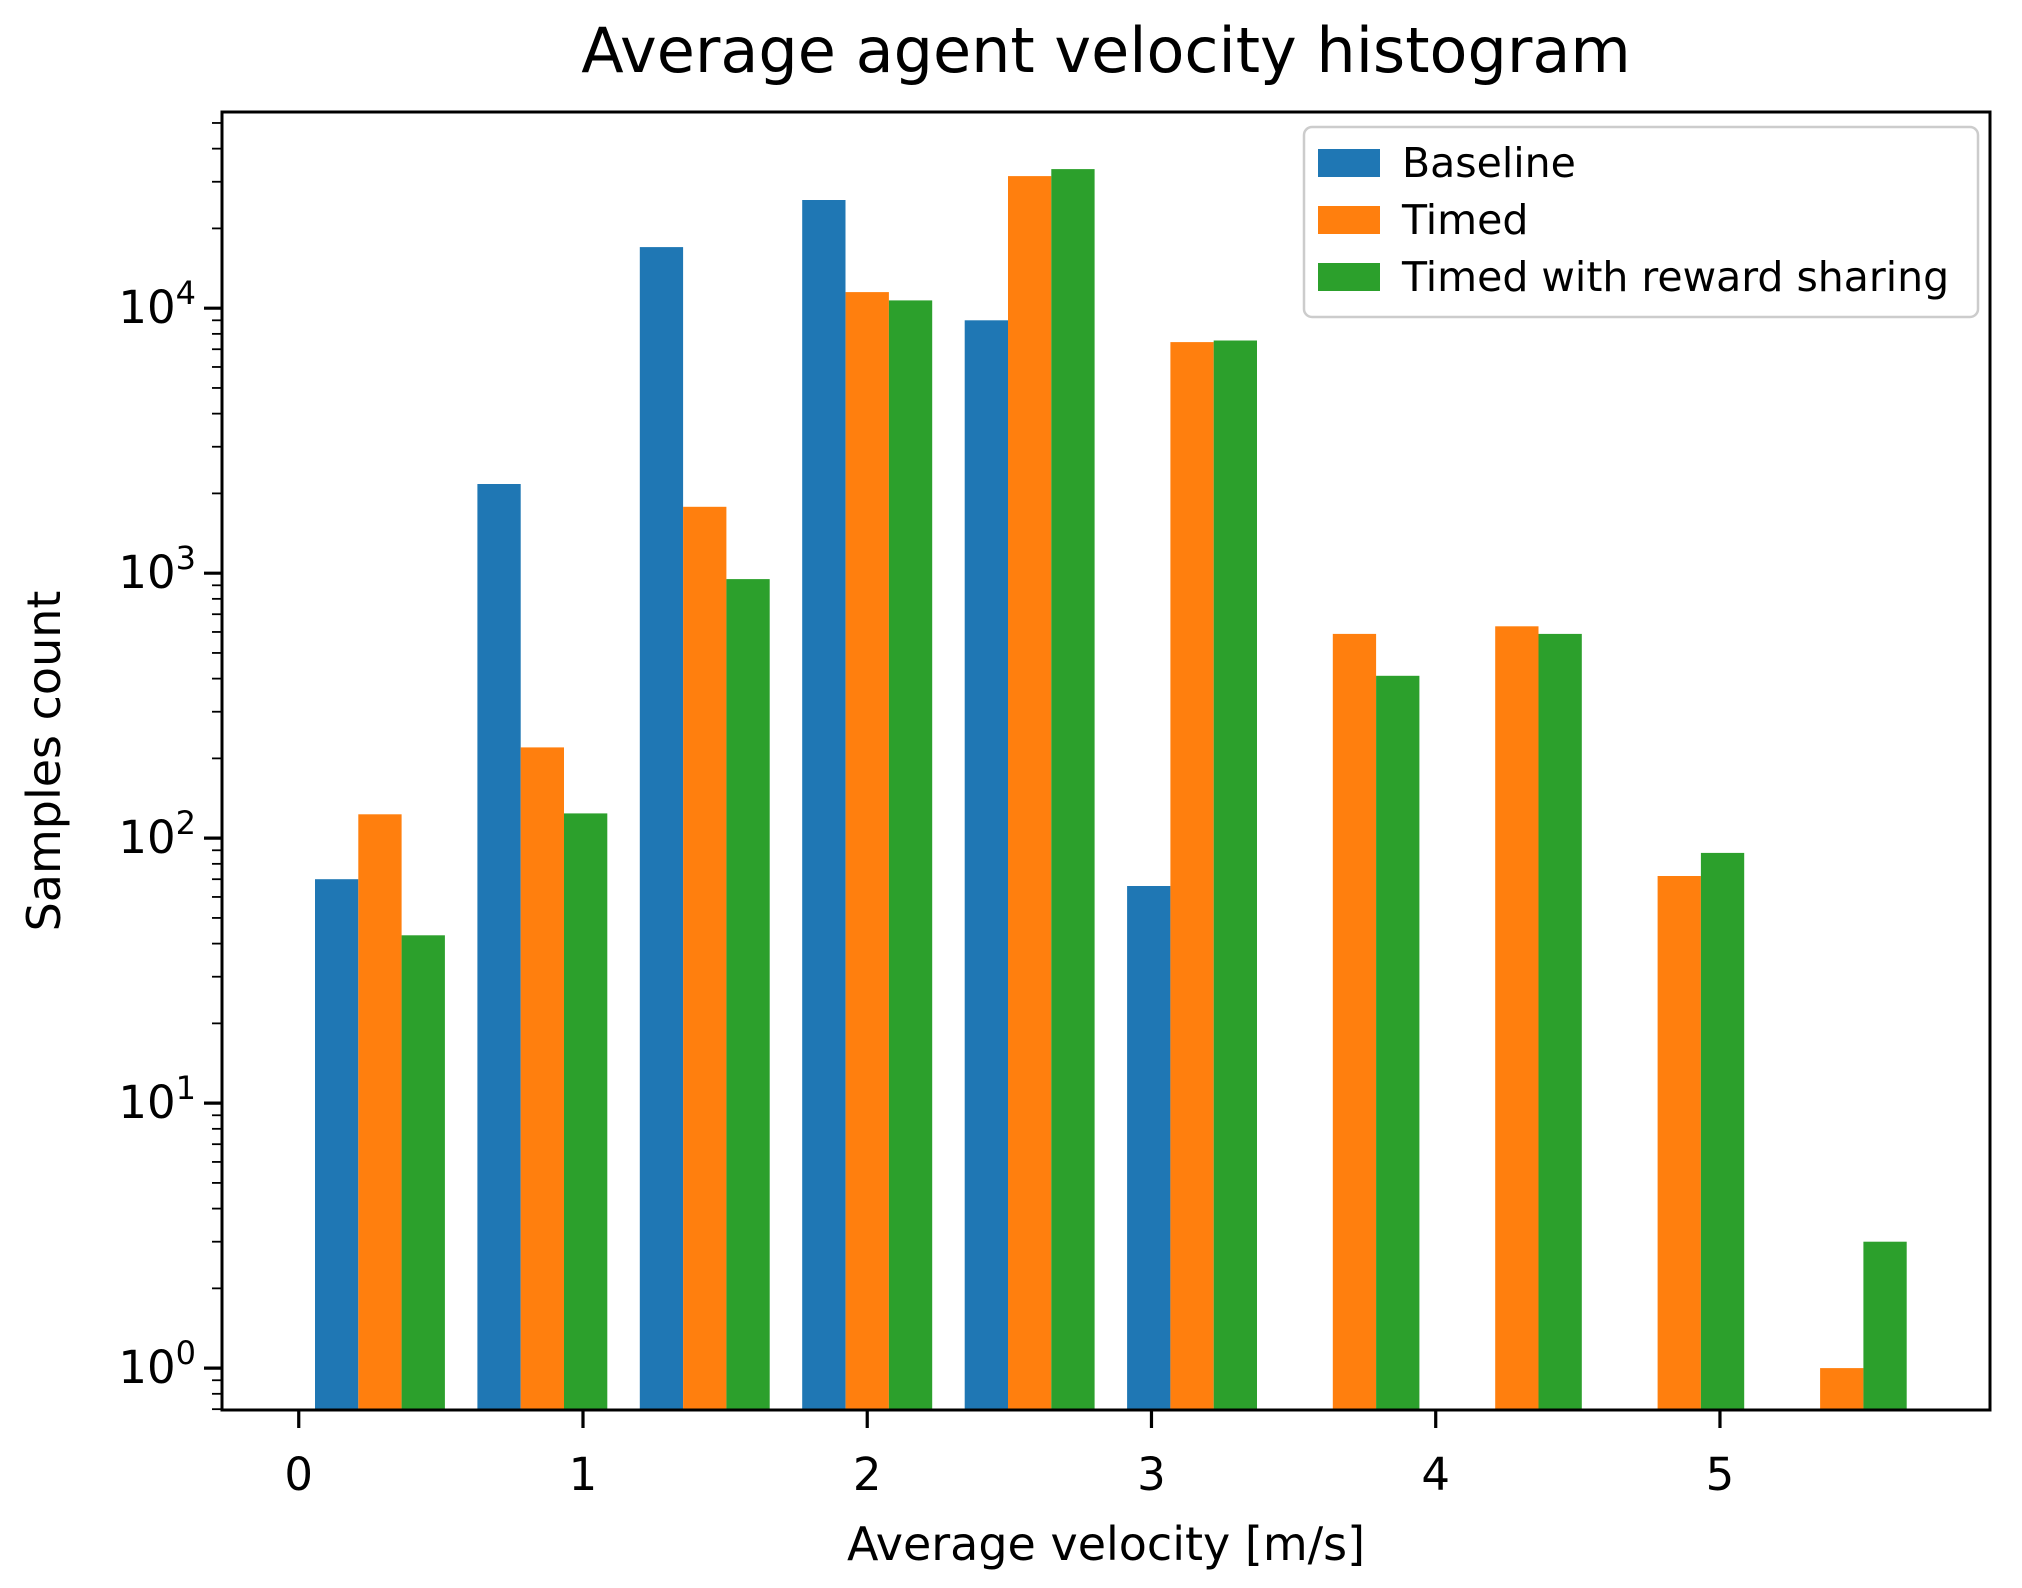  Describe the element at coordinates (1679, 1143) in the screenshot. I see `bar-timed-bin8` at that location.